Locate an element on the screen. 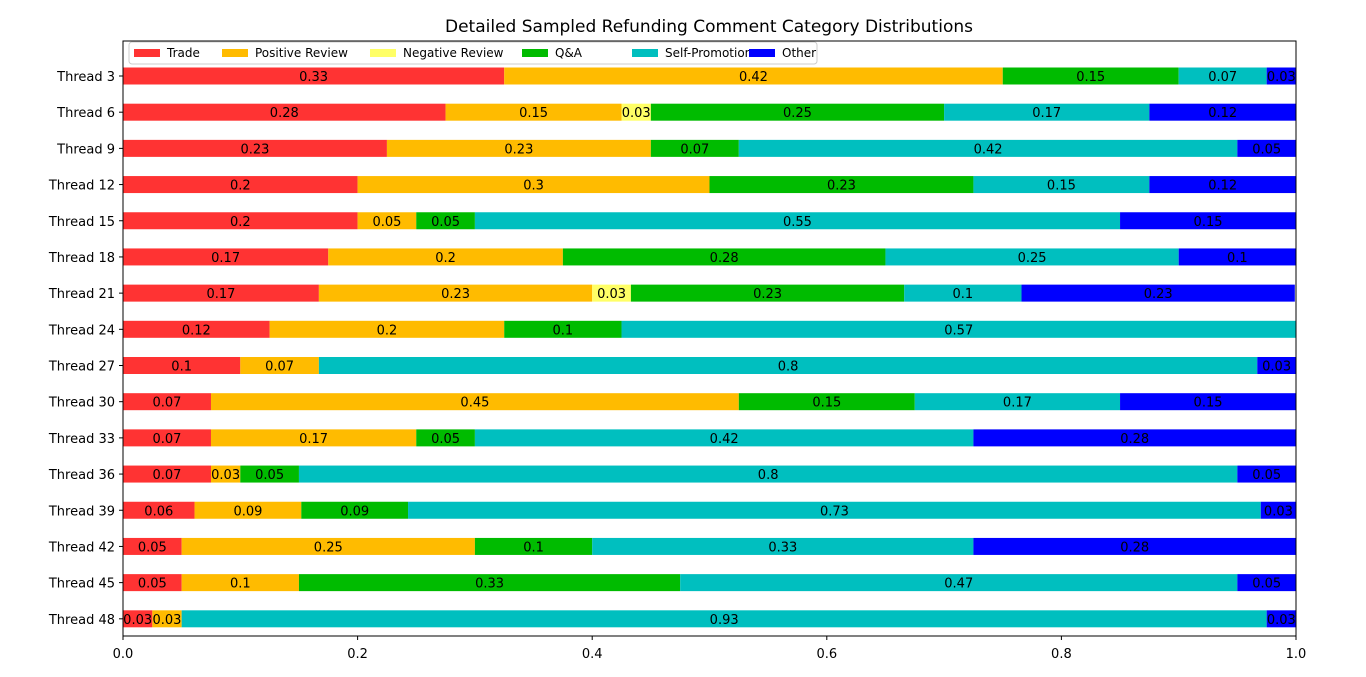 This screenshot has height=677, width=1366. y-tick-label: Thread 18 is located at coordinates (81, 258).